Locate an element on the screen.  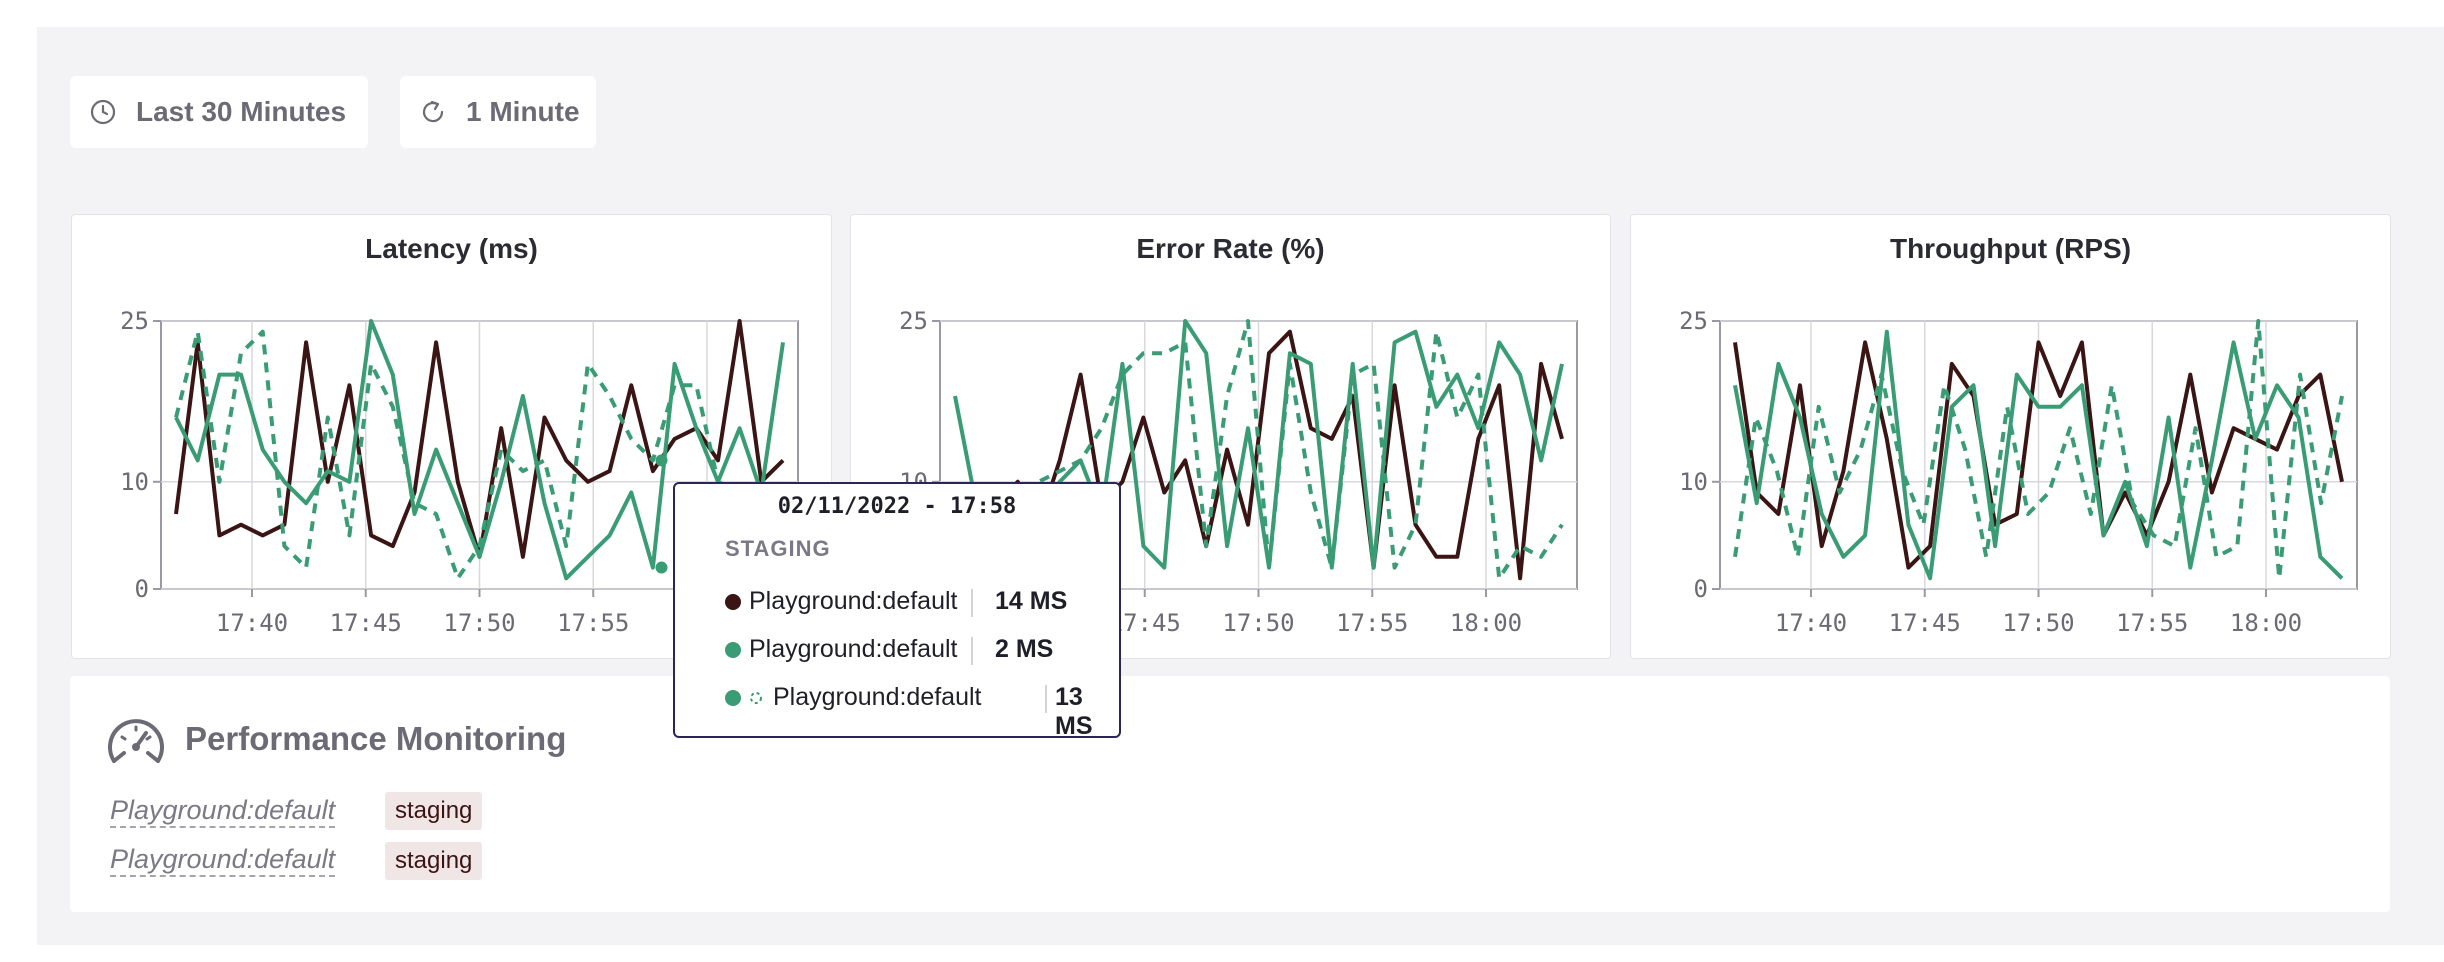
tooltip-row: Playground:default 13 MS is located at coordinates (915, 711).